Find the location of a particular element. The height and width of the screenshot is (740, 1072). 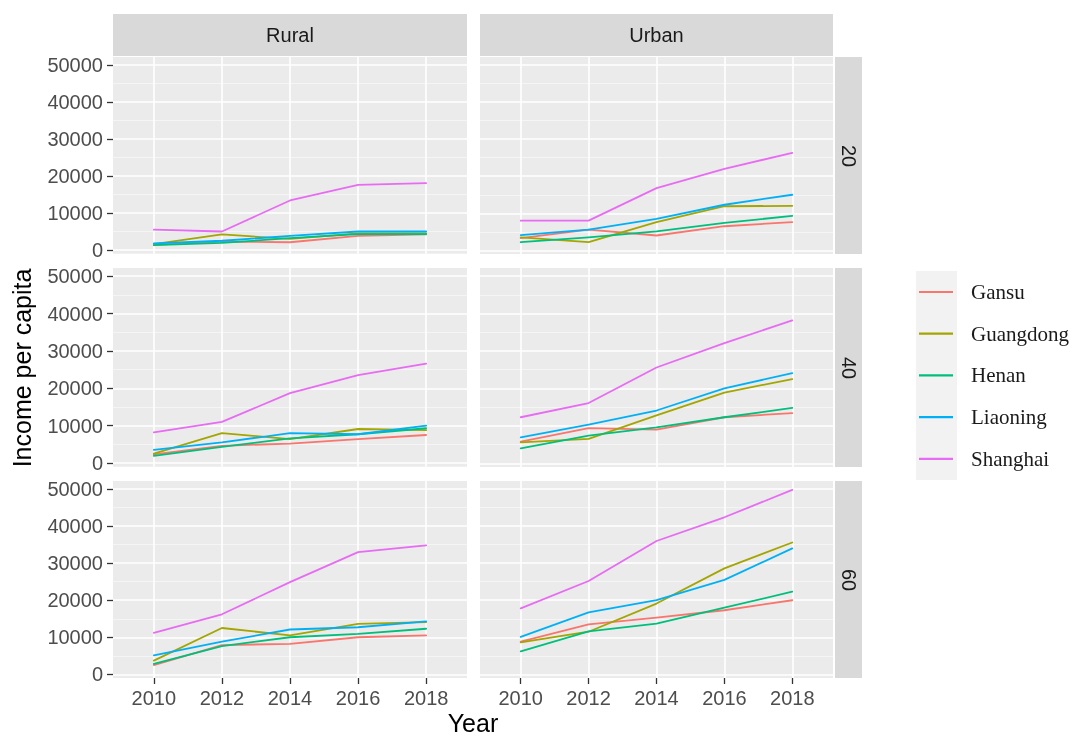

legend-label: Gansu is located at coordinates (998, 292).